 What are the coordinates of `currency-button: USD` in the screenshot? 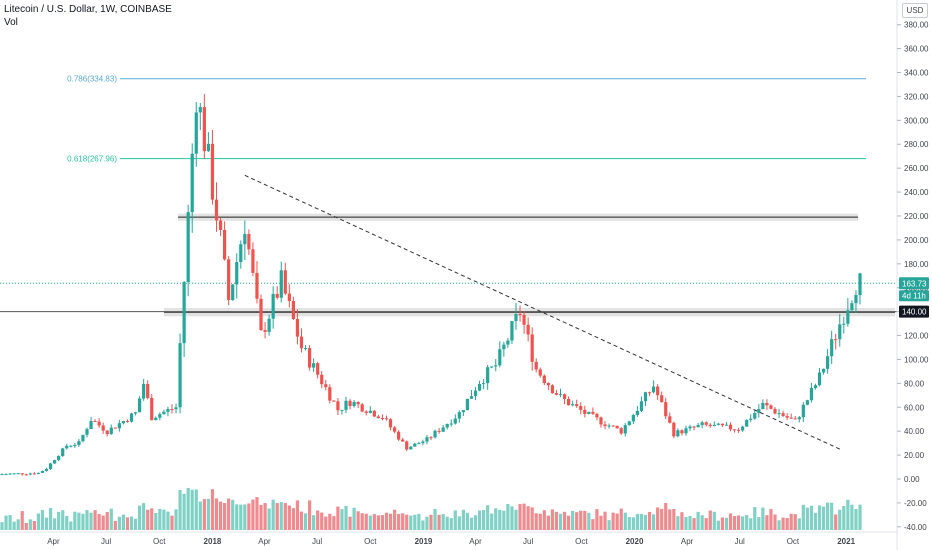 It's located at (915, 10).